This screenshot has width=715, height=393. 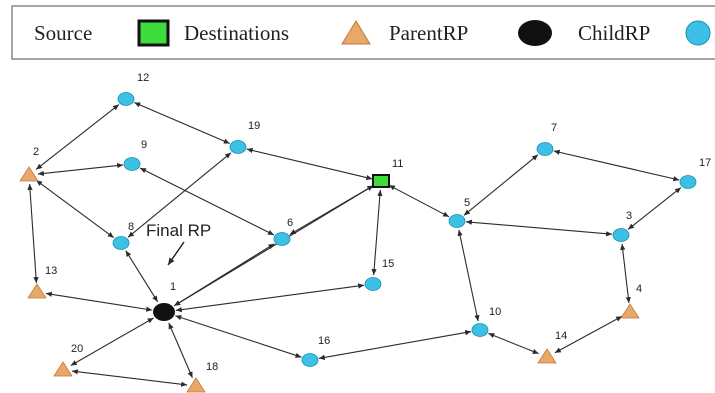 I want to click on node-17-label: 17, so click(x=705, y=163).